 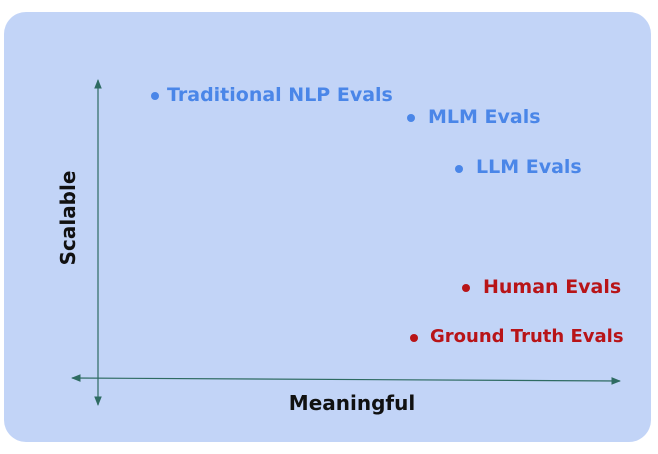 What do you see at coordinates (529, 167) in the screenshot?
I see `item-label: LLM Evals` at bounding box center [529, 167].